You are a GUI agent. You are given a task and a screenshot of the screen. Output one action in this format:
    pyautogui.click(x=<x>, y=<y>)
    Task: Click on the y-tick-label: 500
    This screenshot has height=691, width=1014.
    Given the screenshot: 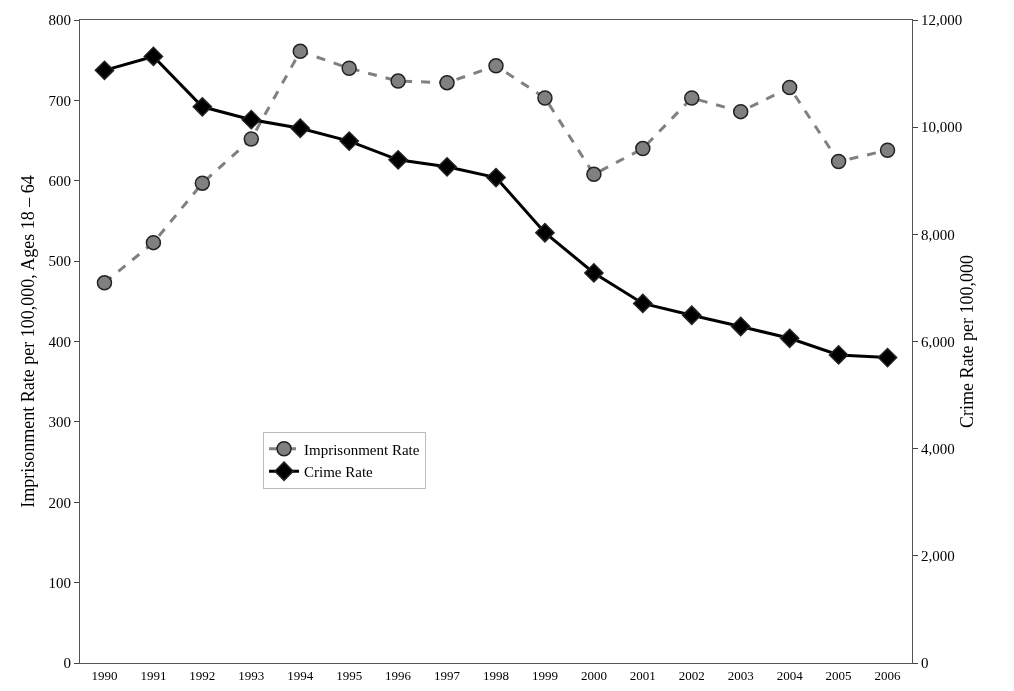 What is the action you would take?
    pyautogui.click(x=59, y=261)
    